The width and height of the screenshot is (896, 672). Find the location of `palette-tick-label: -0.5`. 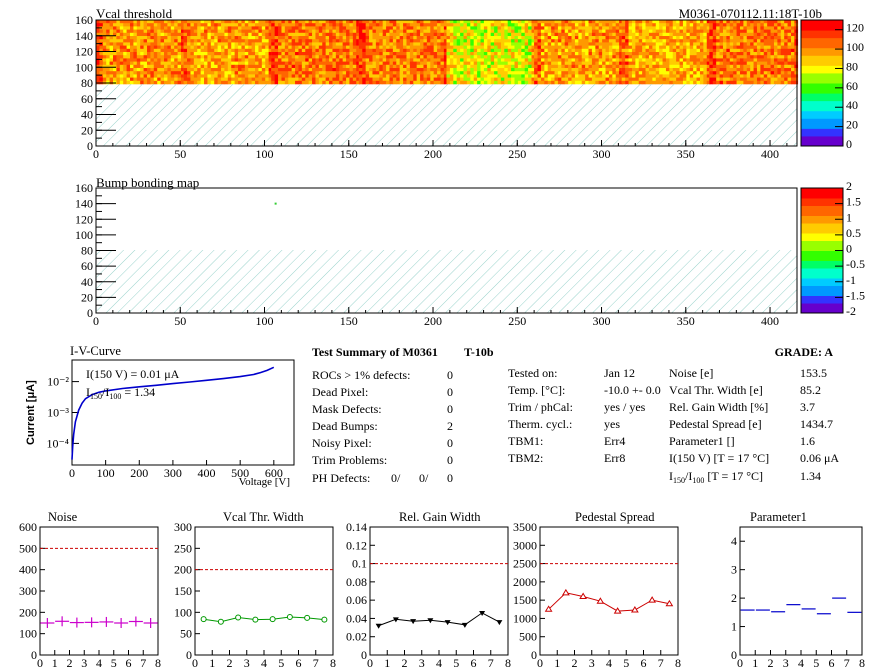

palette-tick-label: -0.5 is located at coordinates (855, 264).